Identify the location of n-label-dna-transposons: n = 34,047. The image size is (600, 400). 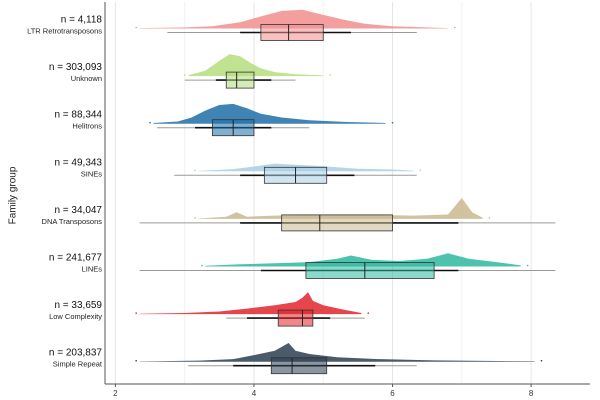
(78, 210).